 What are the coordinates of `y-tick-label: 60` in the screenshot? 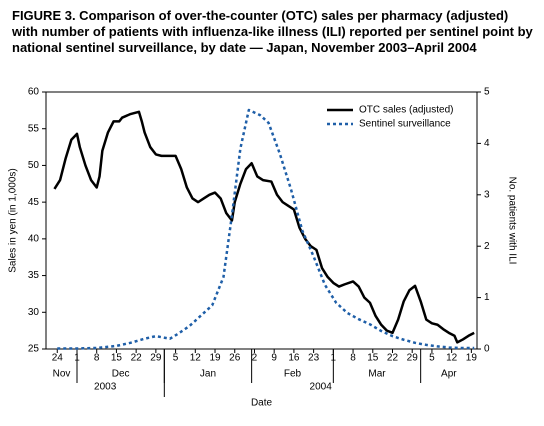 It's located at (34, 92).